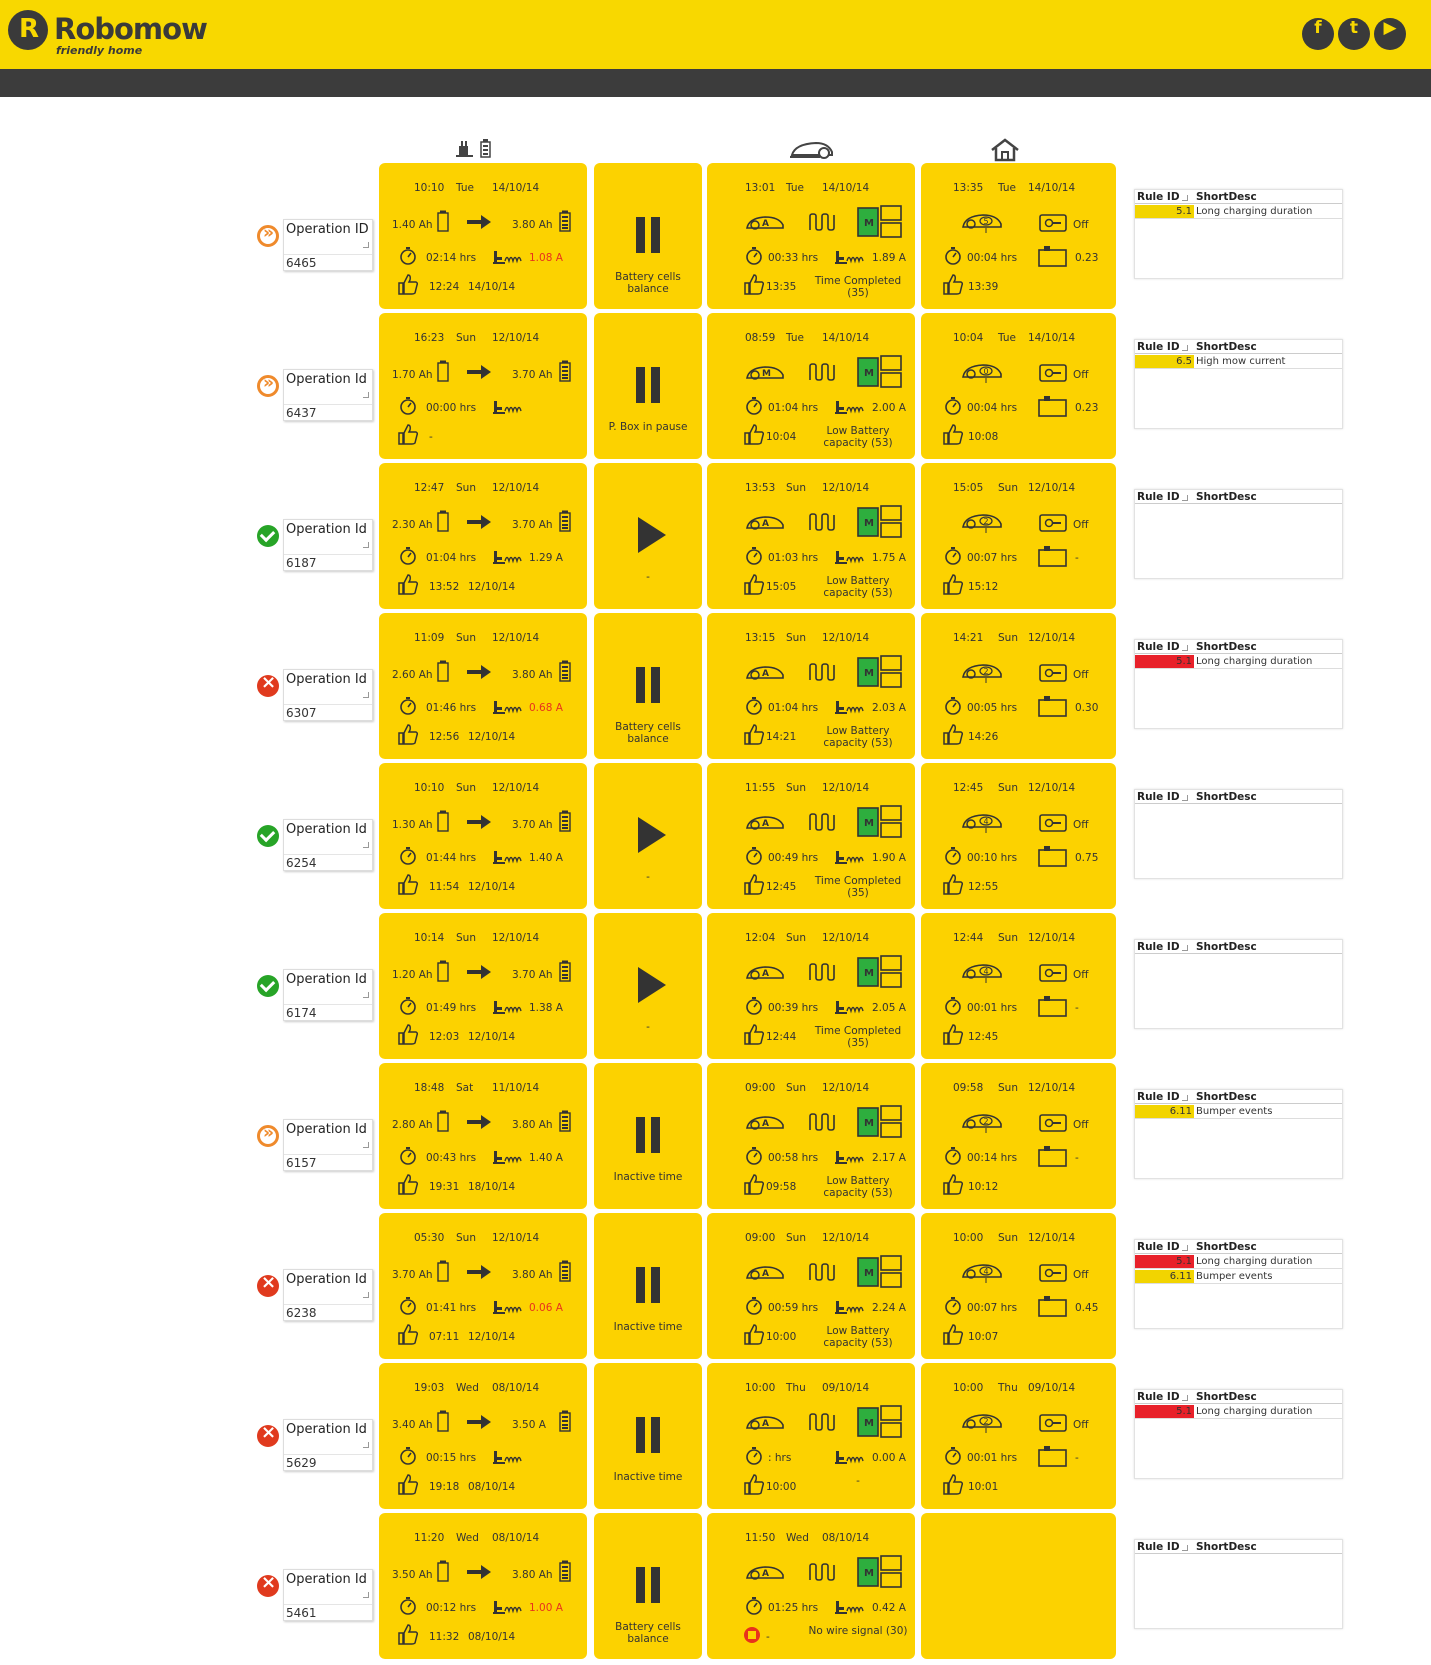  What do you see at coordinates (328, 1595) in the screenshot?
I see `operation-id-field: Operation Id 5461` at bounding box center [328, 1595].